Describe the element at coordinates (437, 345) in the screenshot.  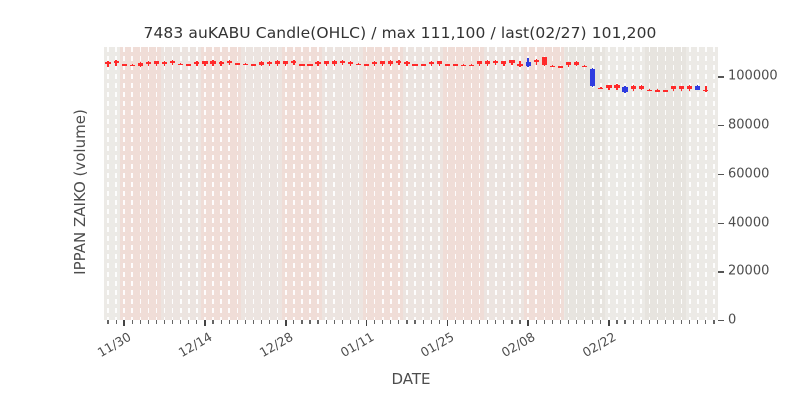
I see `x-tick-label: 01/25` at that location.